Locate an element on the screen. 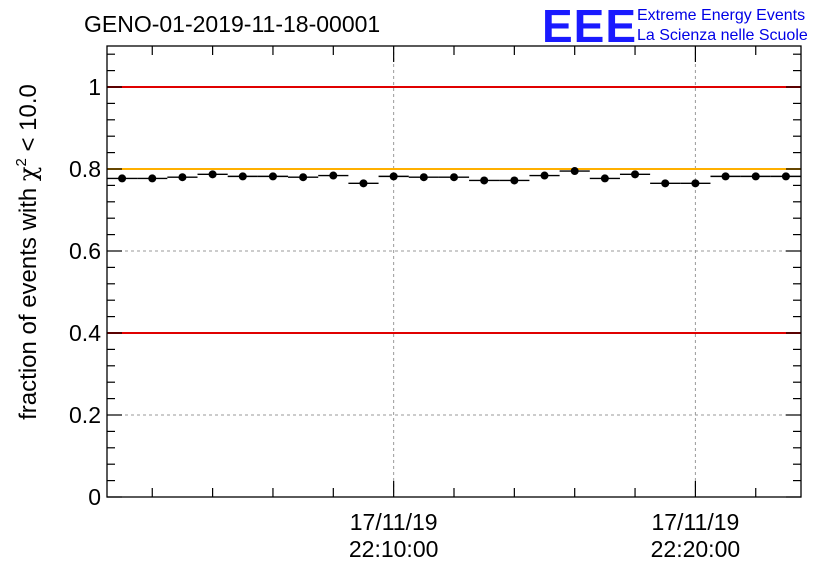 The image size is (836, 572). data-points is located at coordinates (454, 177).